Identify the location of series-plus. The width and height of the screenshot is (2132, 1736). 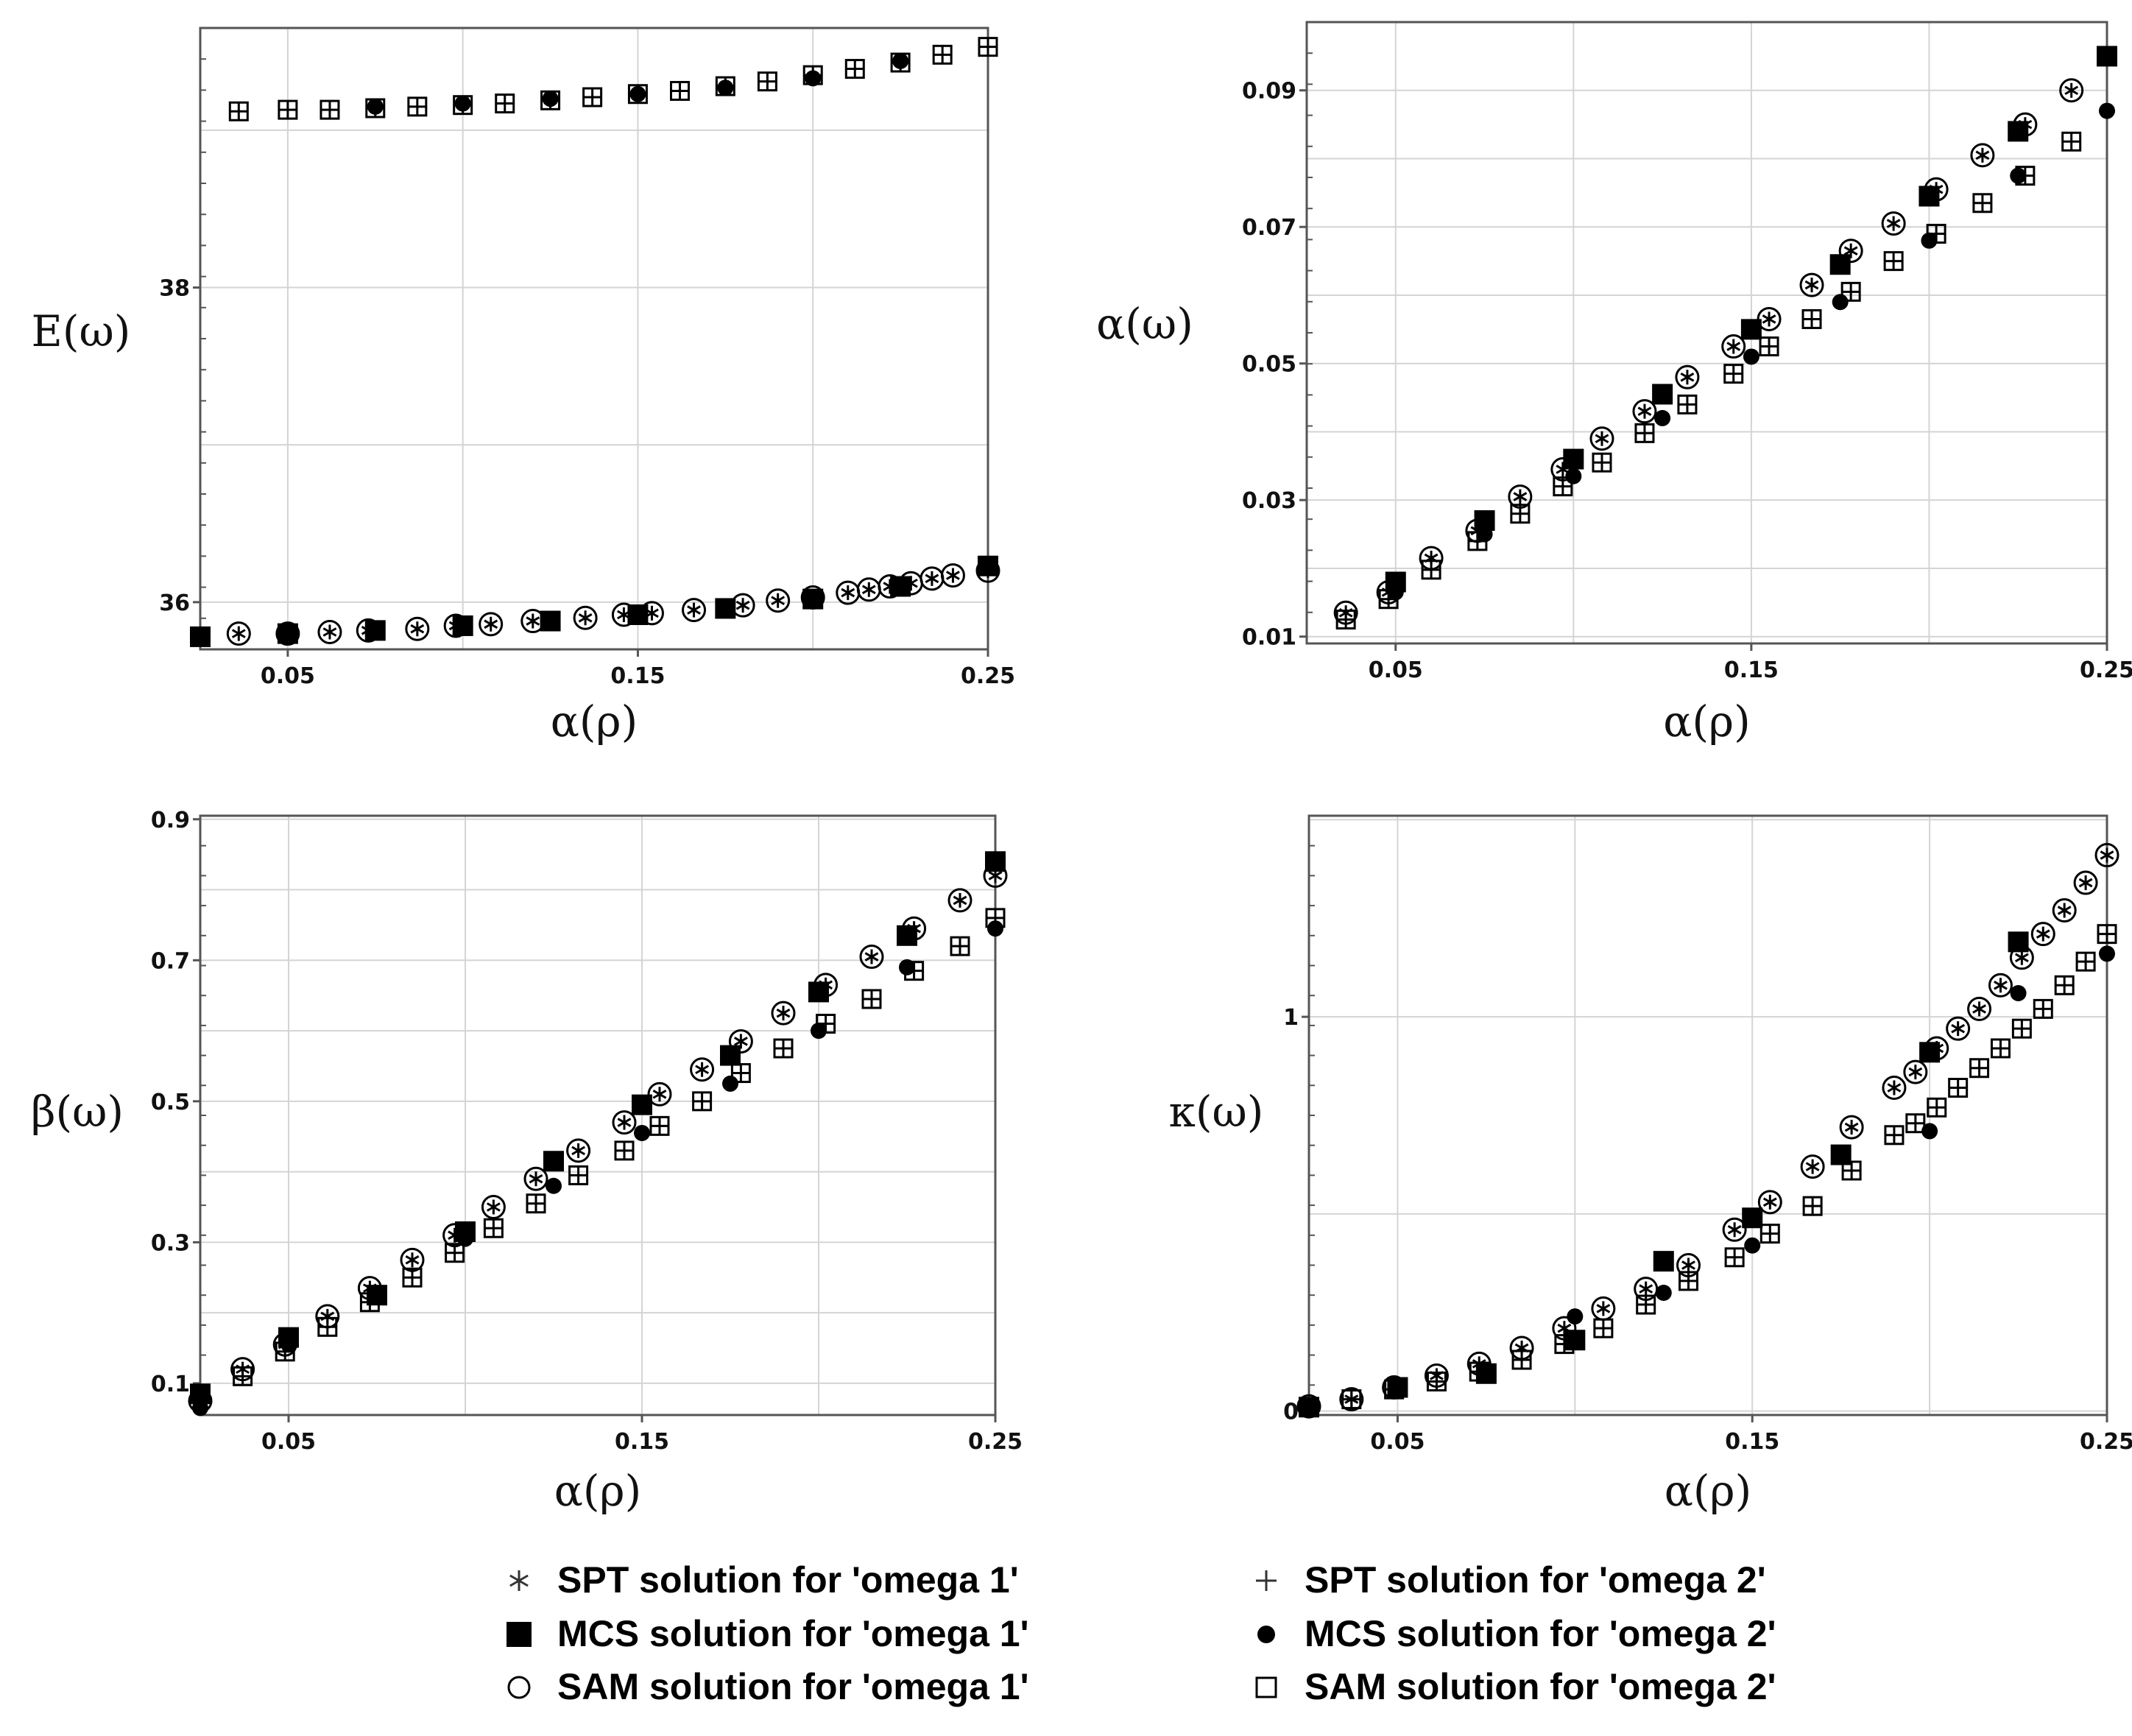
(618, 1147).